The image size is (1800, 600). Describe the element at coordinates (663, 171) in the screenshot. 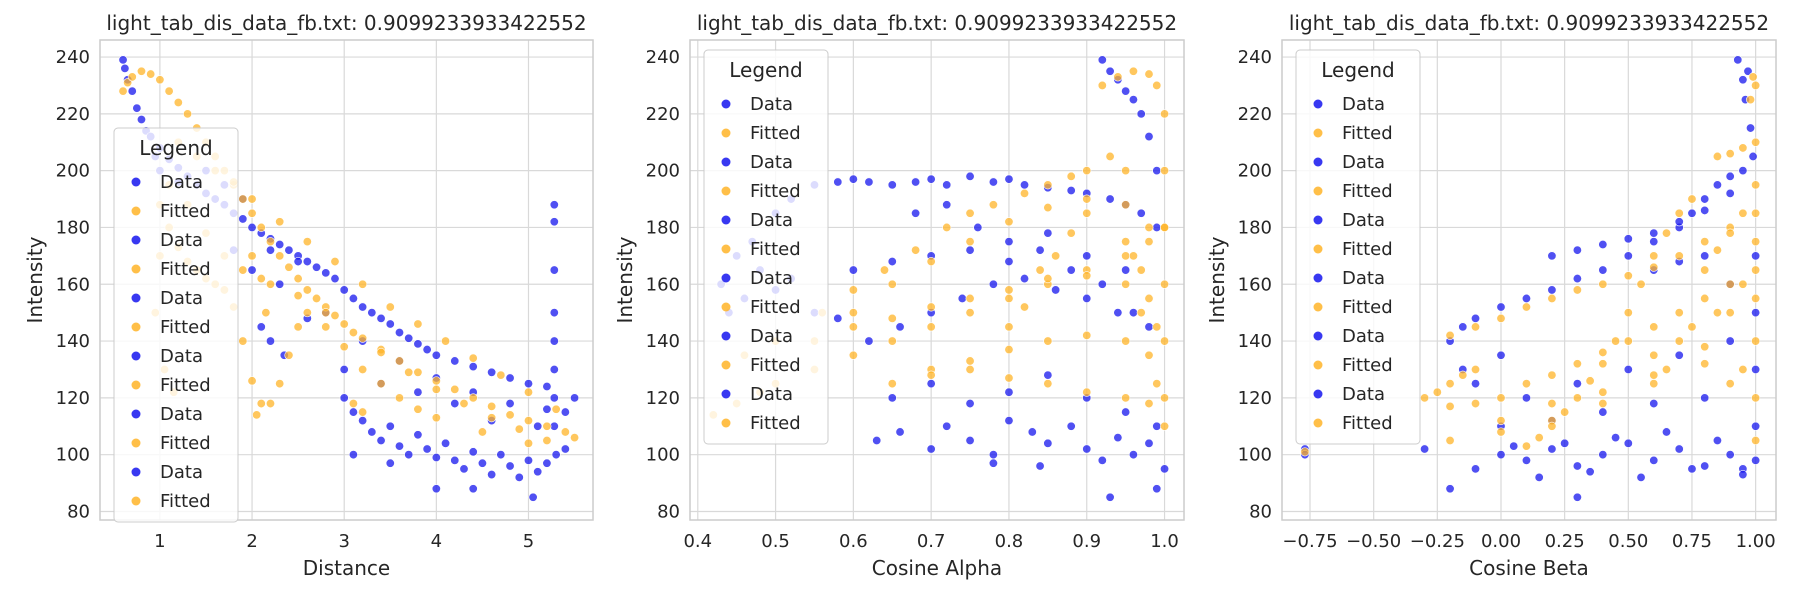

I see `y-tick-label: 200` at that location.